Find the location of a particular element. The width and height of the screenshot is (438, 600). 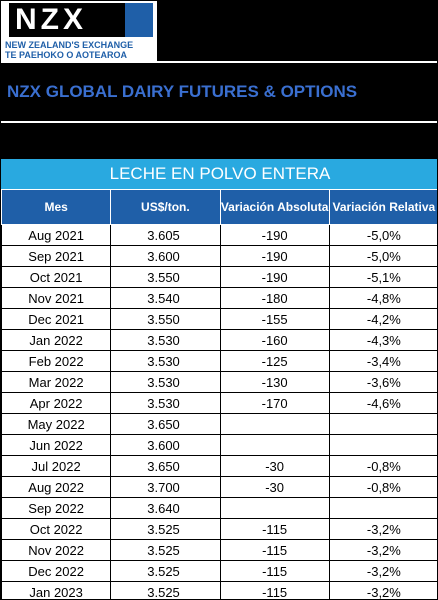

table-cell: Jan 2022 is located at coordinates (56, 340).